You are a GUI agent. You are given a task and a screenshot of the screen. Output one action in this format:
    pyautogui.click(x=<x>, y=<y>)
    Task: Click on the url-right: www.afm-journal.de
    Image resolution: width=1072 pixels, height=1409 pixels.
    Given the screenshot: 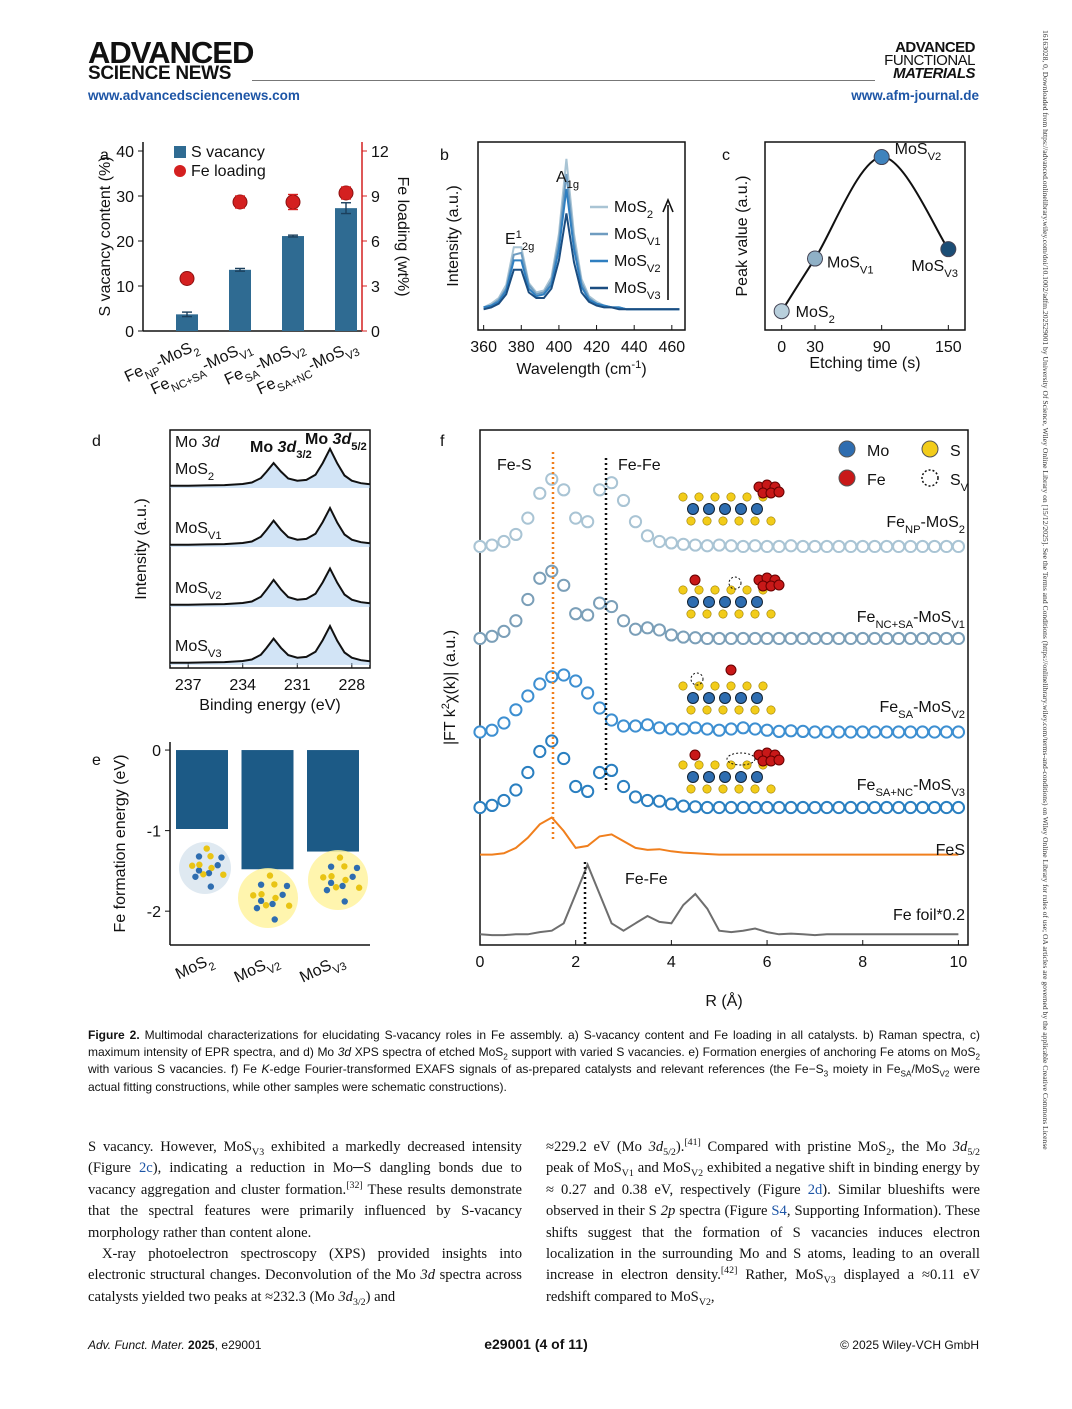 What is the action you would take?
    pyautogui.click(x=915, y=95)
    